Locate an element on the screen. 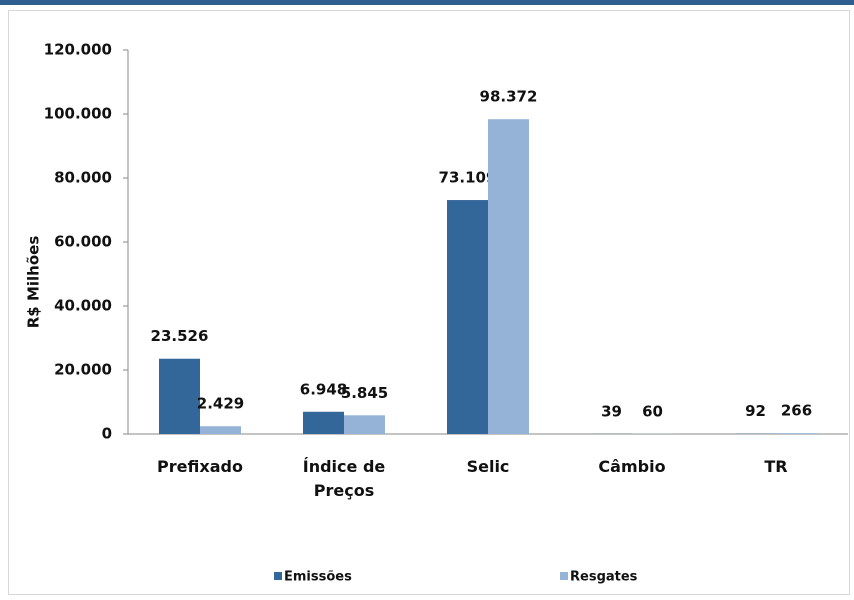  data-label: 39 is located at coordinates (611, 411).